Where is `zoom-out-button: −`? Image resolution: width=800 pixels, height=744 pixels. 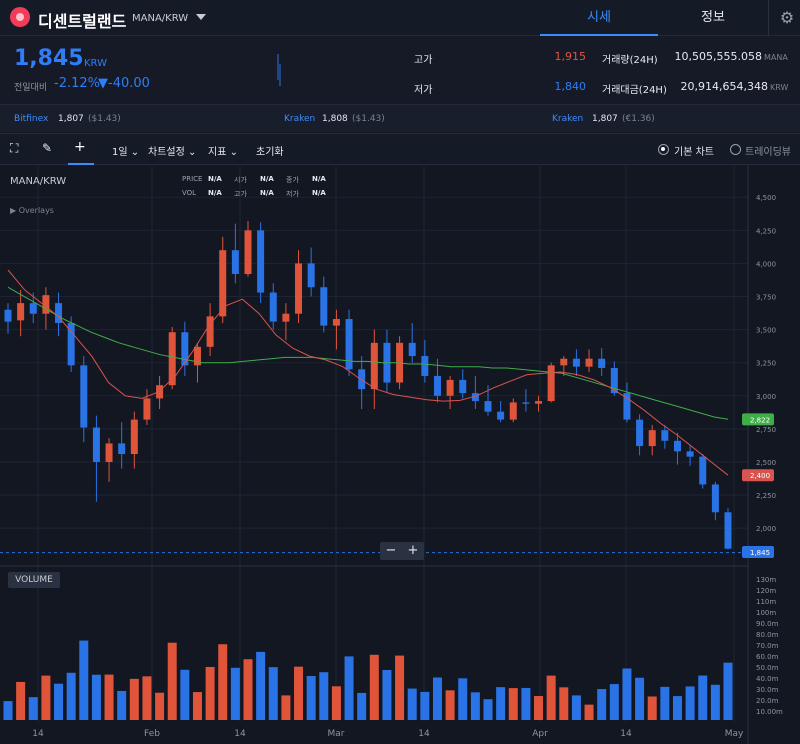
zoom-out-button: − is located at coordinates (391, 550).